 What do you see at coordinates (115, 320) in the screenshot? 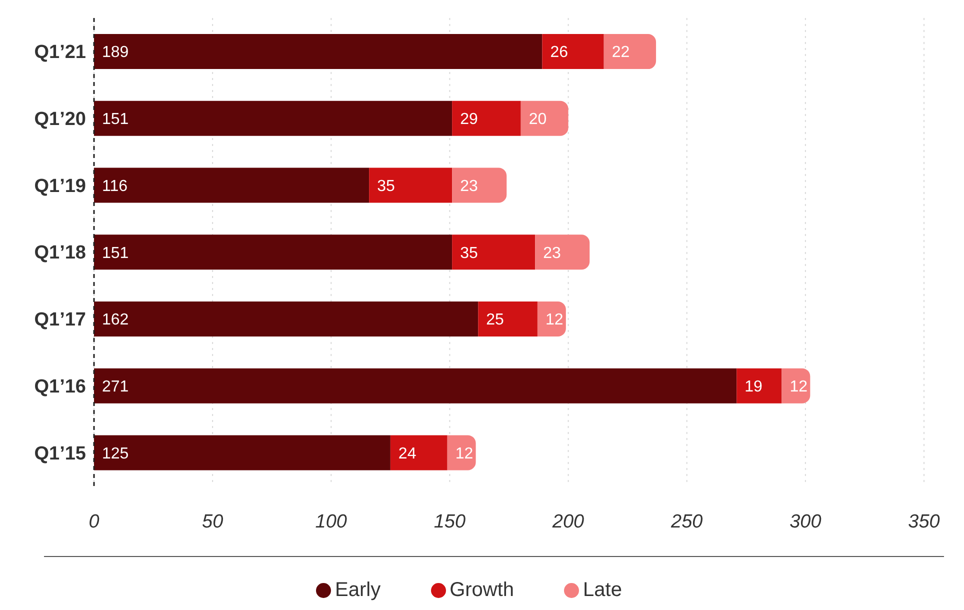
I see `data-label: 162` at bounding box center [115, 320].